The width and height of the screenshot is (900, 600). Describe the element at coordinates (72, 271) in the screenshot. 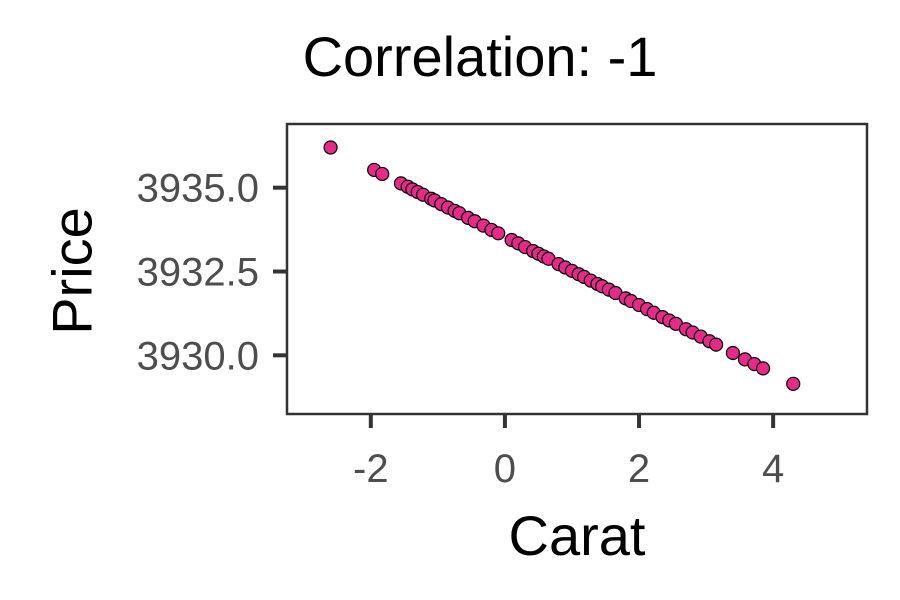

I see `y-axis-title: Price` at that location.